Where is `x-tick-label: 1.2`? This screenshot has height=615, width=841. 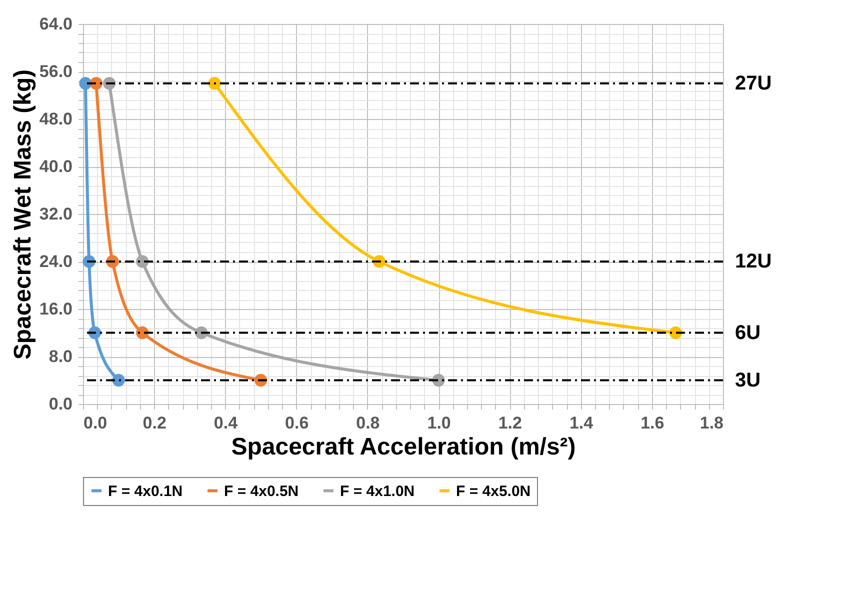
x-tick-label: 1.2 is located at coordinates (510, 423).